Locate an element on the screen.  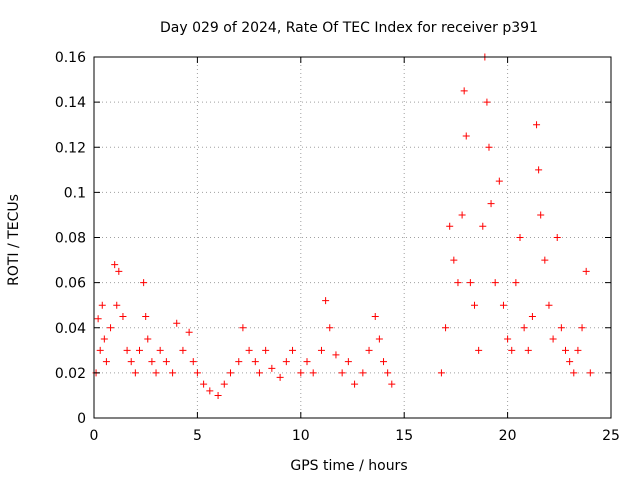
x-tick-label: 25 is located at coordinates (611, 436).